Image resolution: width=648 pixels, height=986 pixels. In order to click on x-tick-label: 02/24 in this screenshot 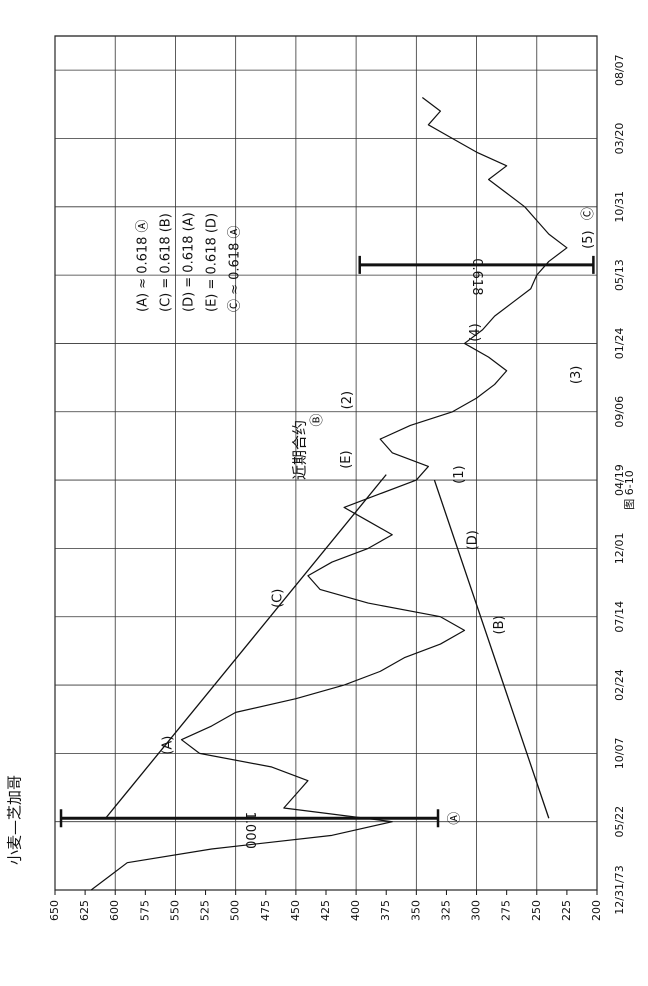, I will do `click(619, 685)`.